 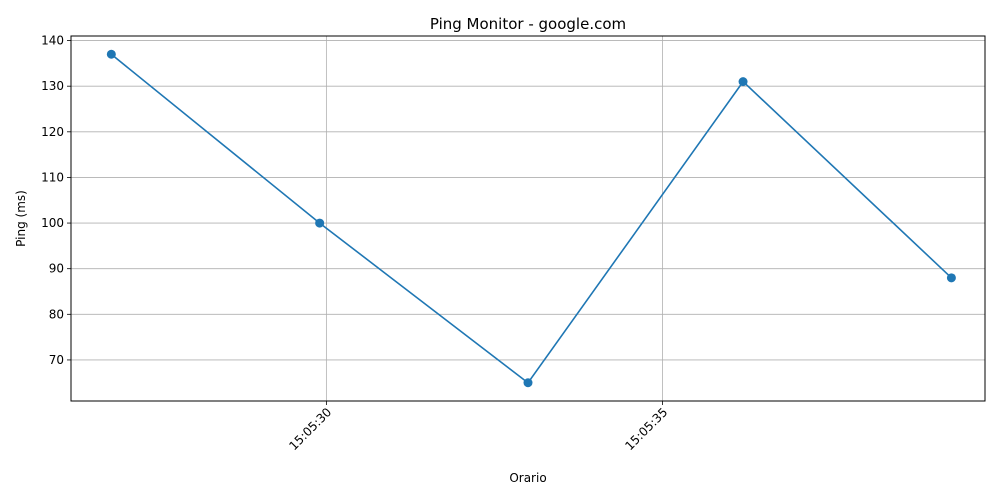 I want to click on y-tick-label: 80, so click(x=56, y=314).